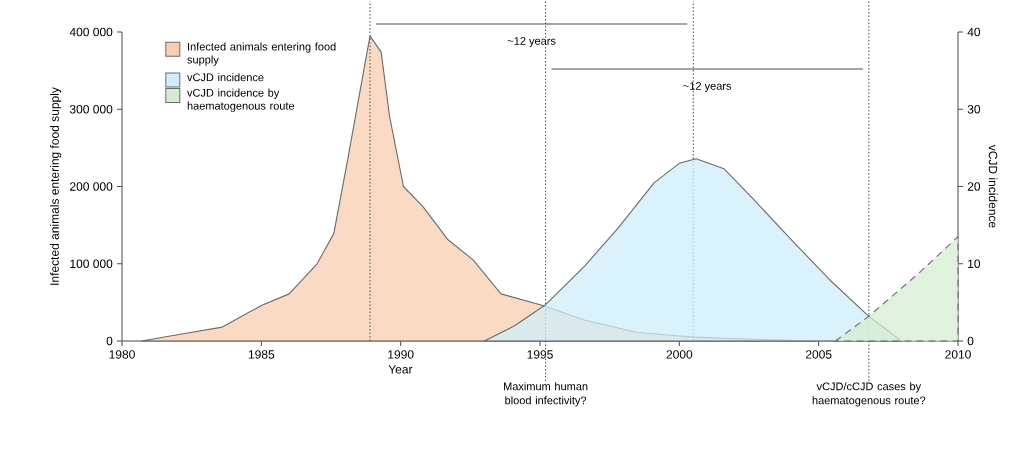 The height and width of the screenshot is (451, 1029). I want to click on y-tick-label: 0, so click(109, 341).